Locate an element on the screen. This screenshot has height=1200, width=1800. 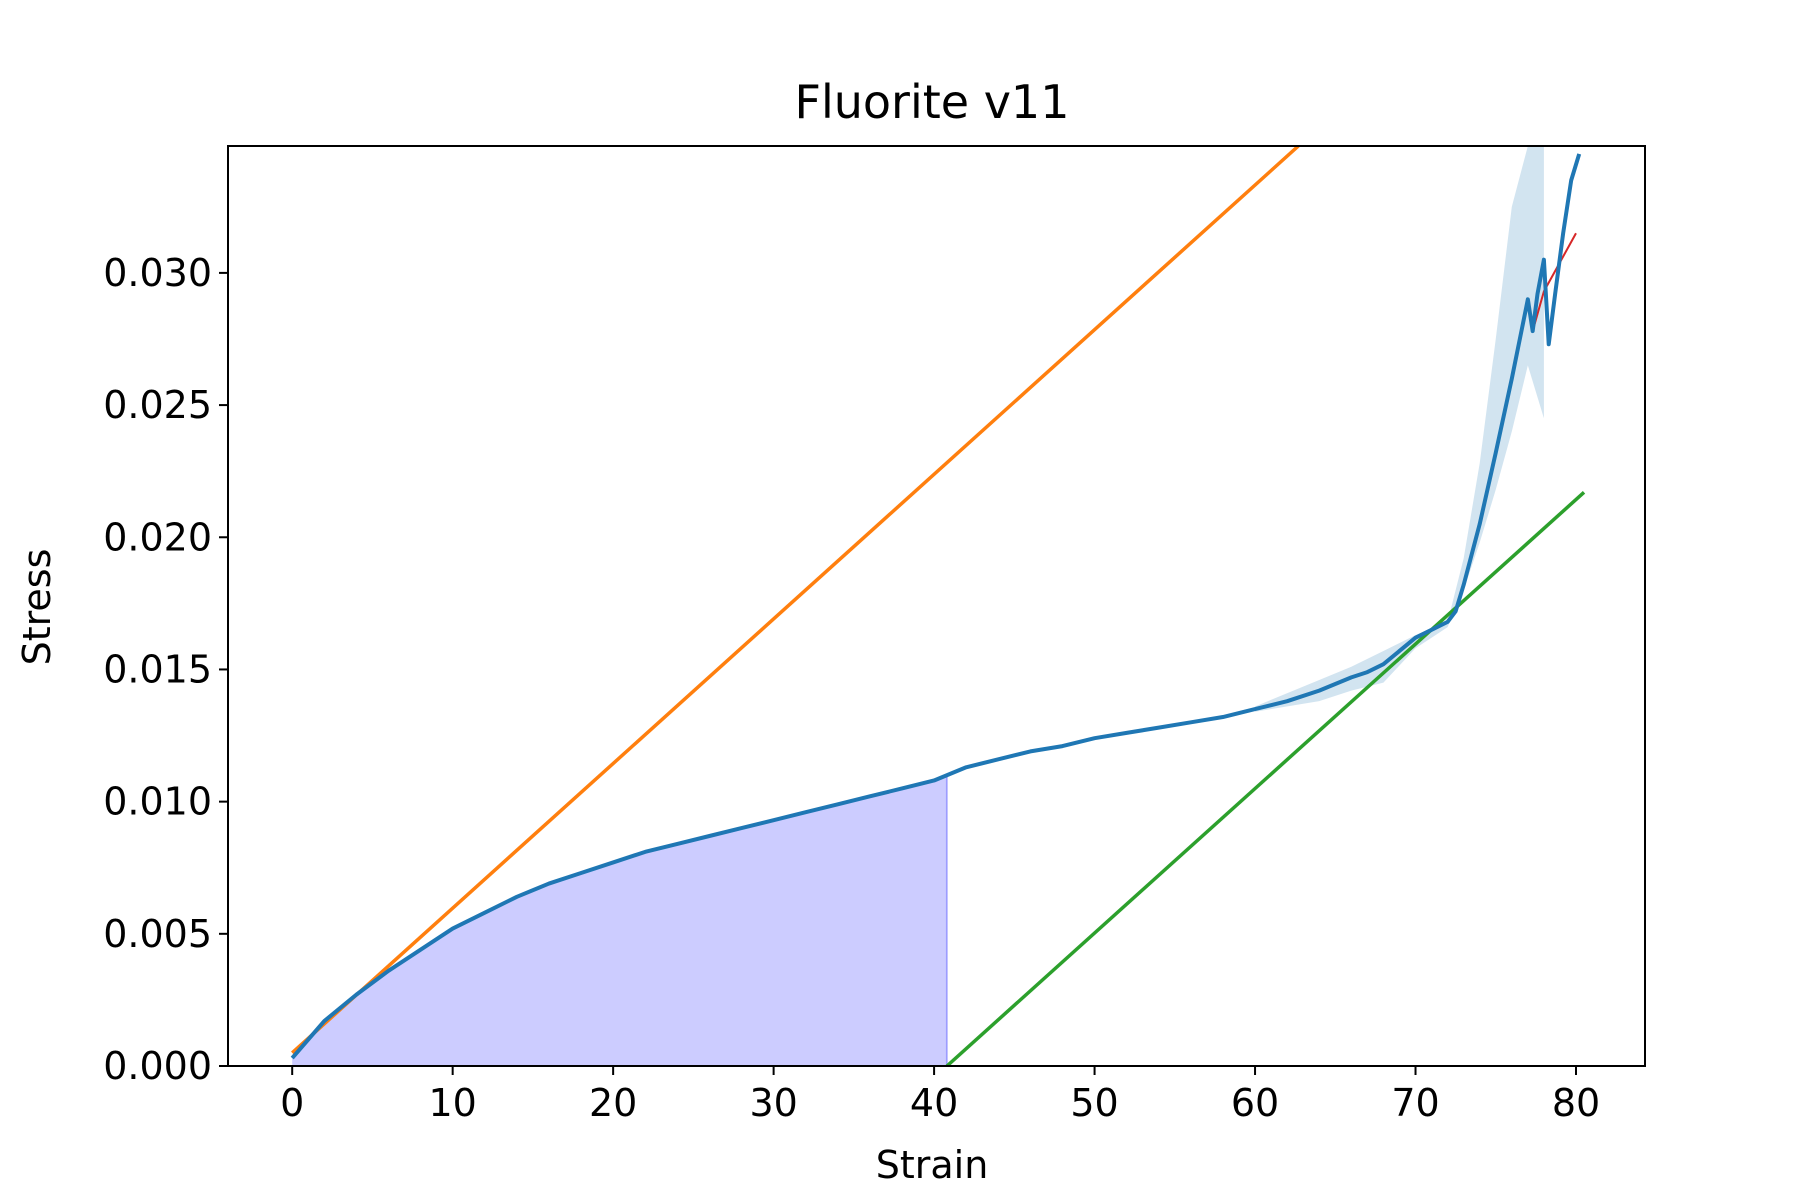
y-tick-label: 0.005 is located at coordinates (157, 934).